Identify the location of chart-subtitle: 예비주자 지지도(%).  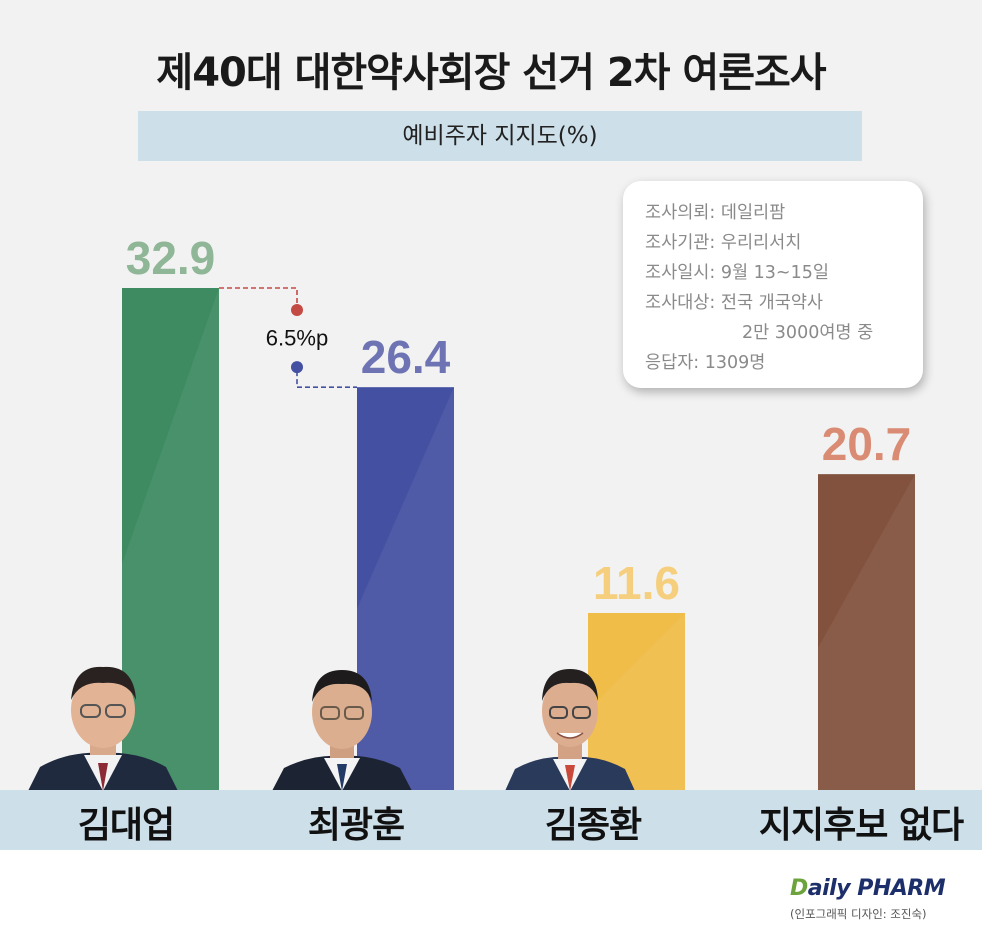
(500, 136).